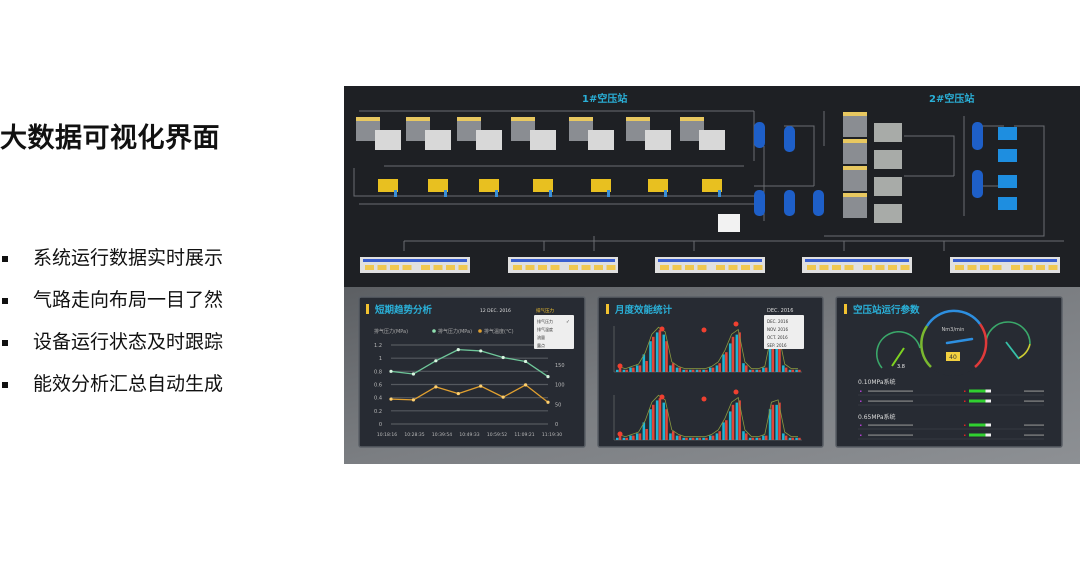 The image size is (1080, 586). Describe the element at coordinates (953, 357) in the screenshot. I see `gauge-center-value: 40` at that location.